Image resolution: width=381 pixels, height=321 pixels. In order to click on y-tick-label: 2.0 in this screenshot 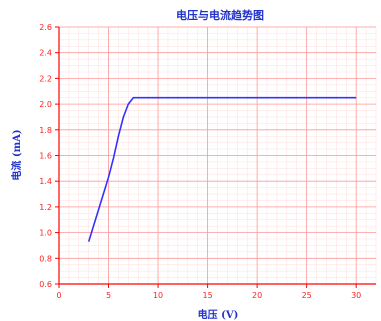, I will do `click(45, 104)`.